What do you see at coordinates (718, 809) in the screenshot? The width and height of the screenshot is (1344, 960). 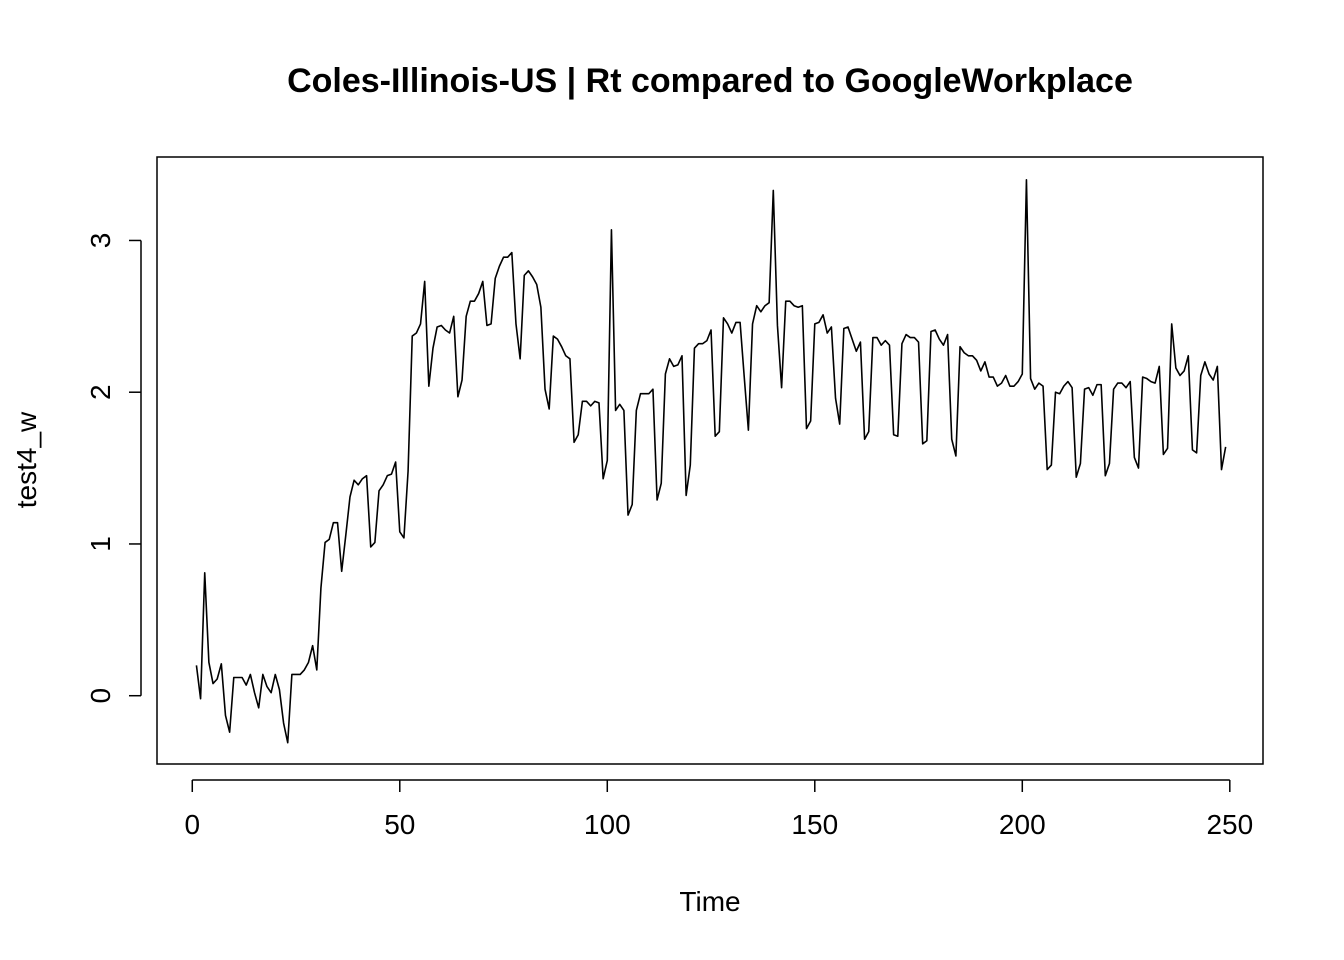 I see `x-axis: 0 50 100 150 200 250` at bounding box center [718, 809].